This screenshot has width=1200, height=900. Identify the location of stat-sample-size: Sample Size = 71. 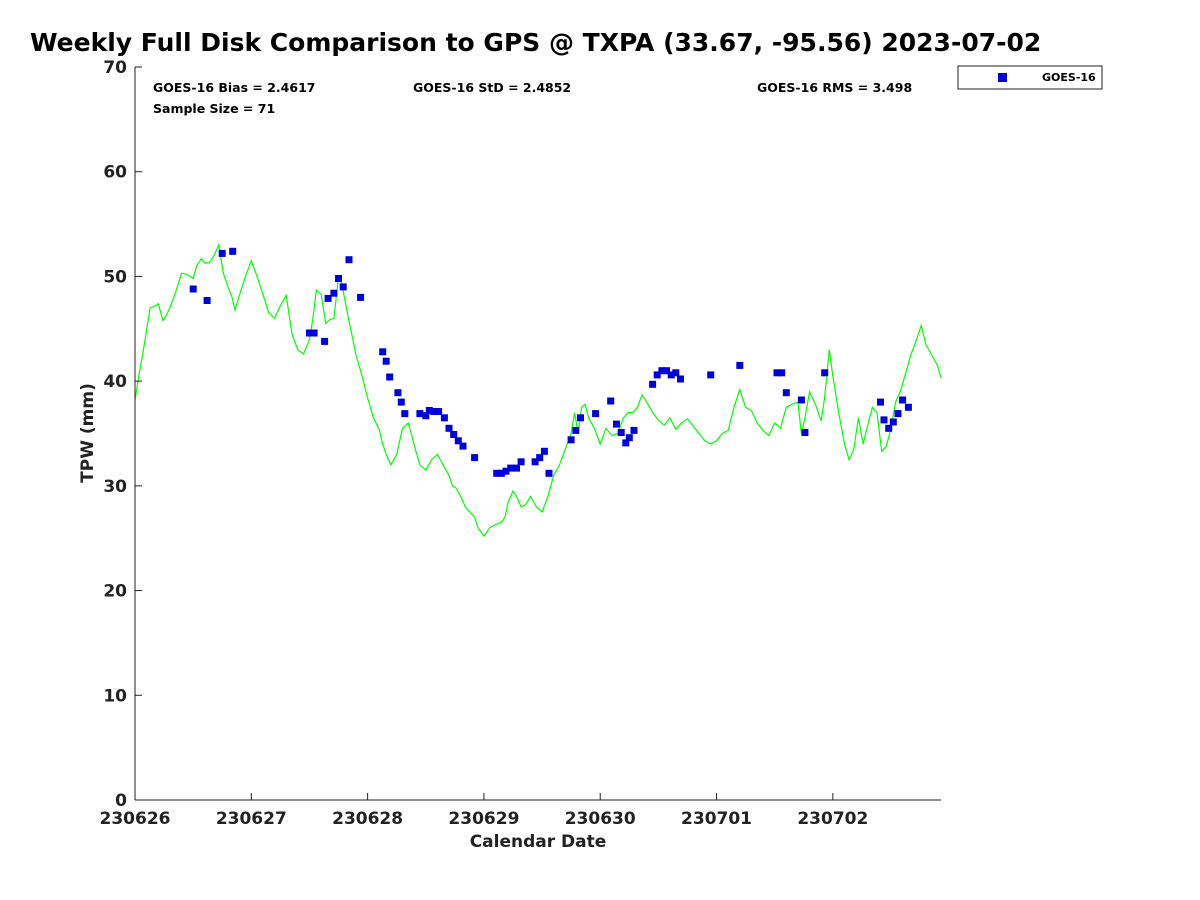
(214, 108).